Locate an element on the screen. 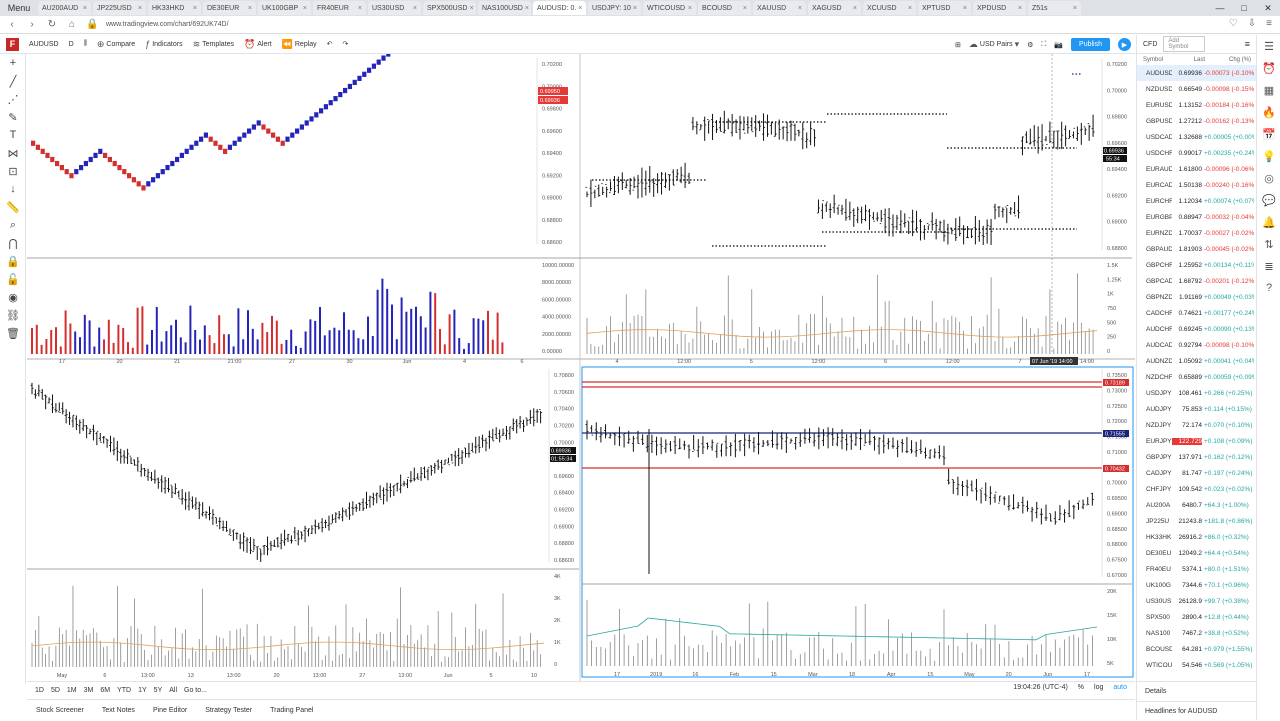 The width and height of the screenshot is (1280, 721). watchlist-row: SPX500 2890.4 +12.8 (+0.44%) is located at coordinates (1196, 617).